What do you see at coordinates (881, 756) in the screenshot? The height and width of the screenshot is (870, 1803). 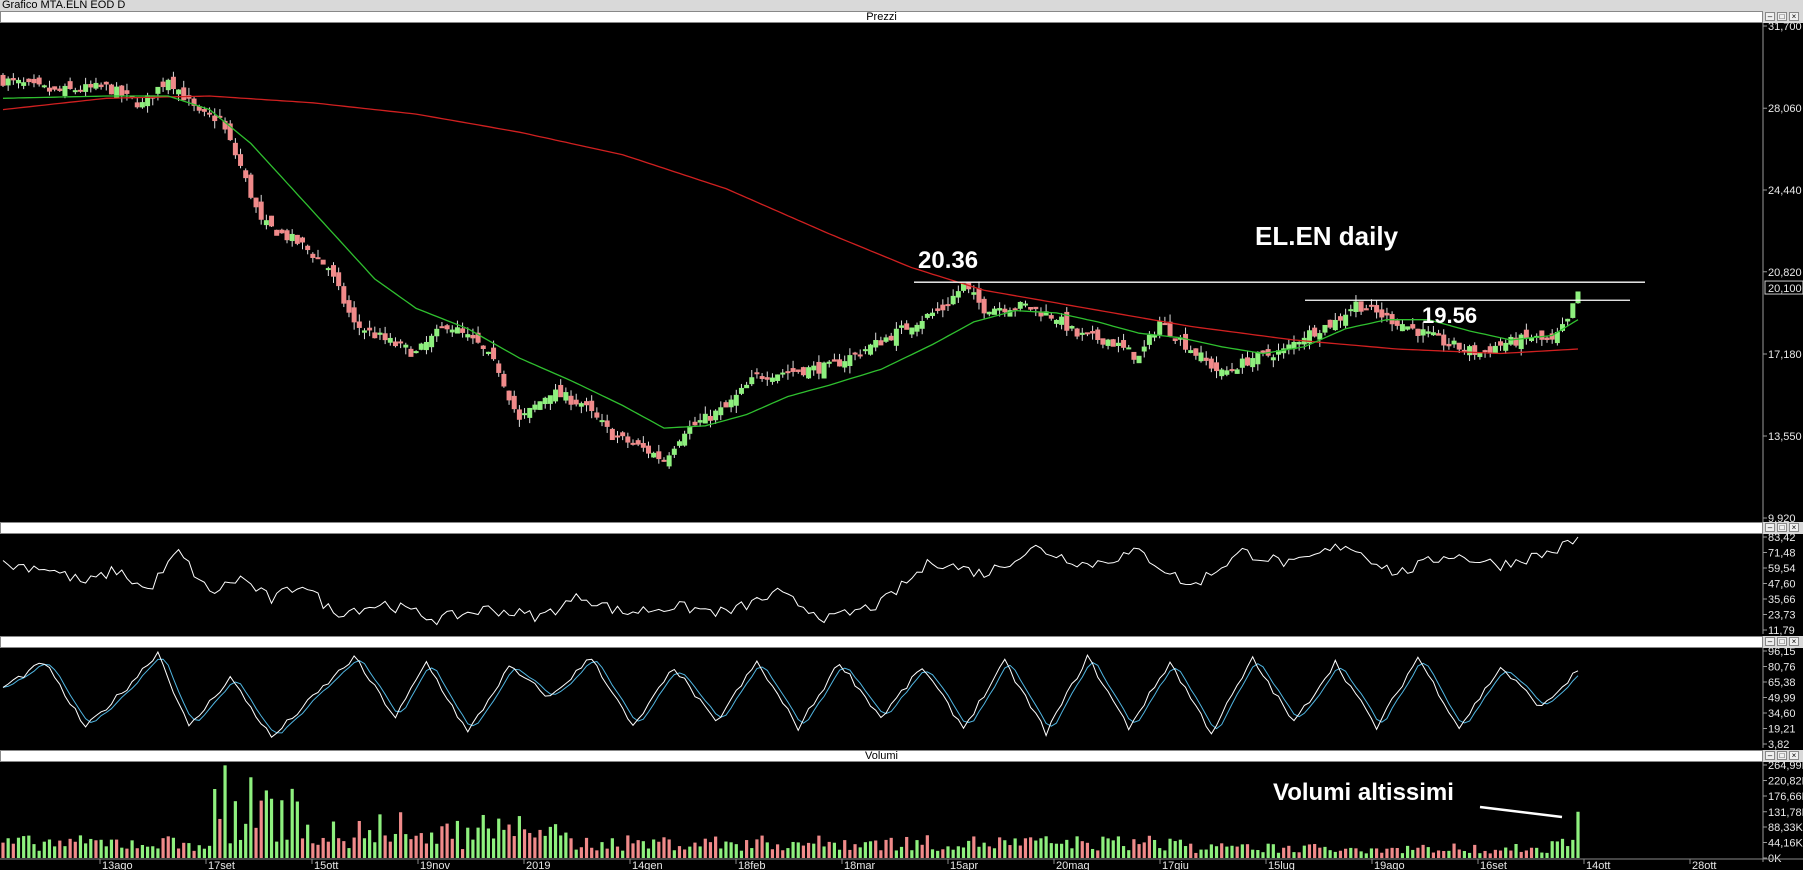 I see `volume-pane-header: Volumi` at bounding box center [881, 756].